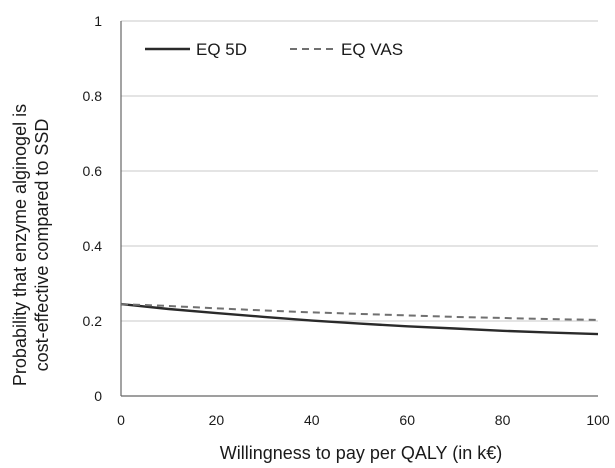 This screenshot has width=615, height=468. I want to click on y-tick-label: 1, so click(98, 21).